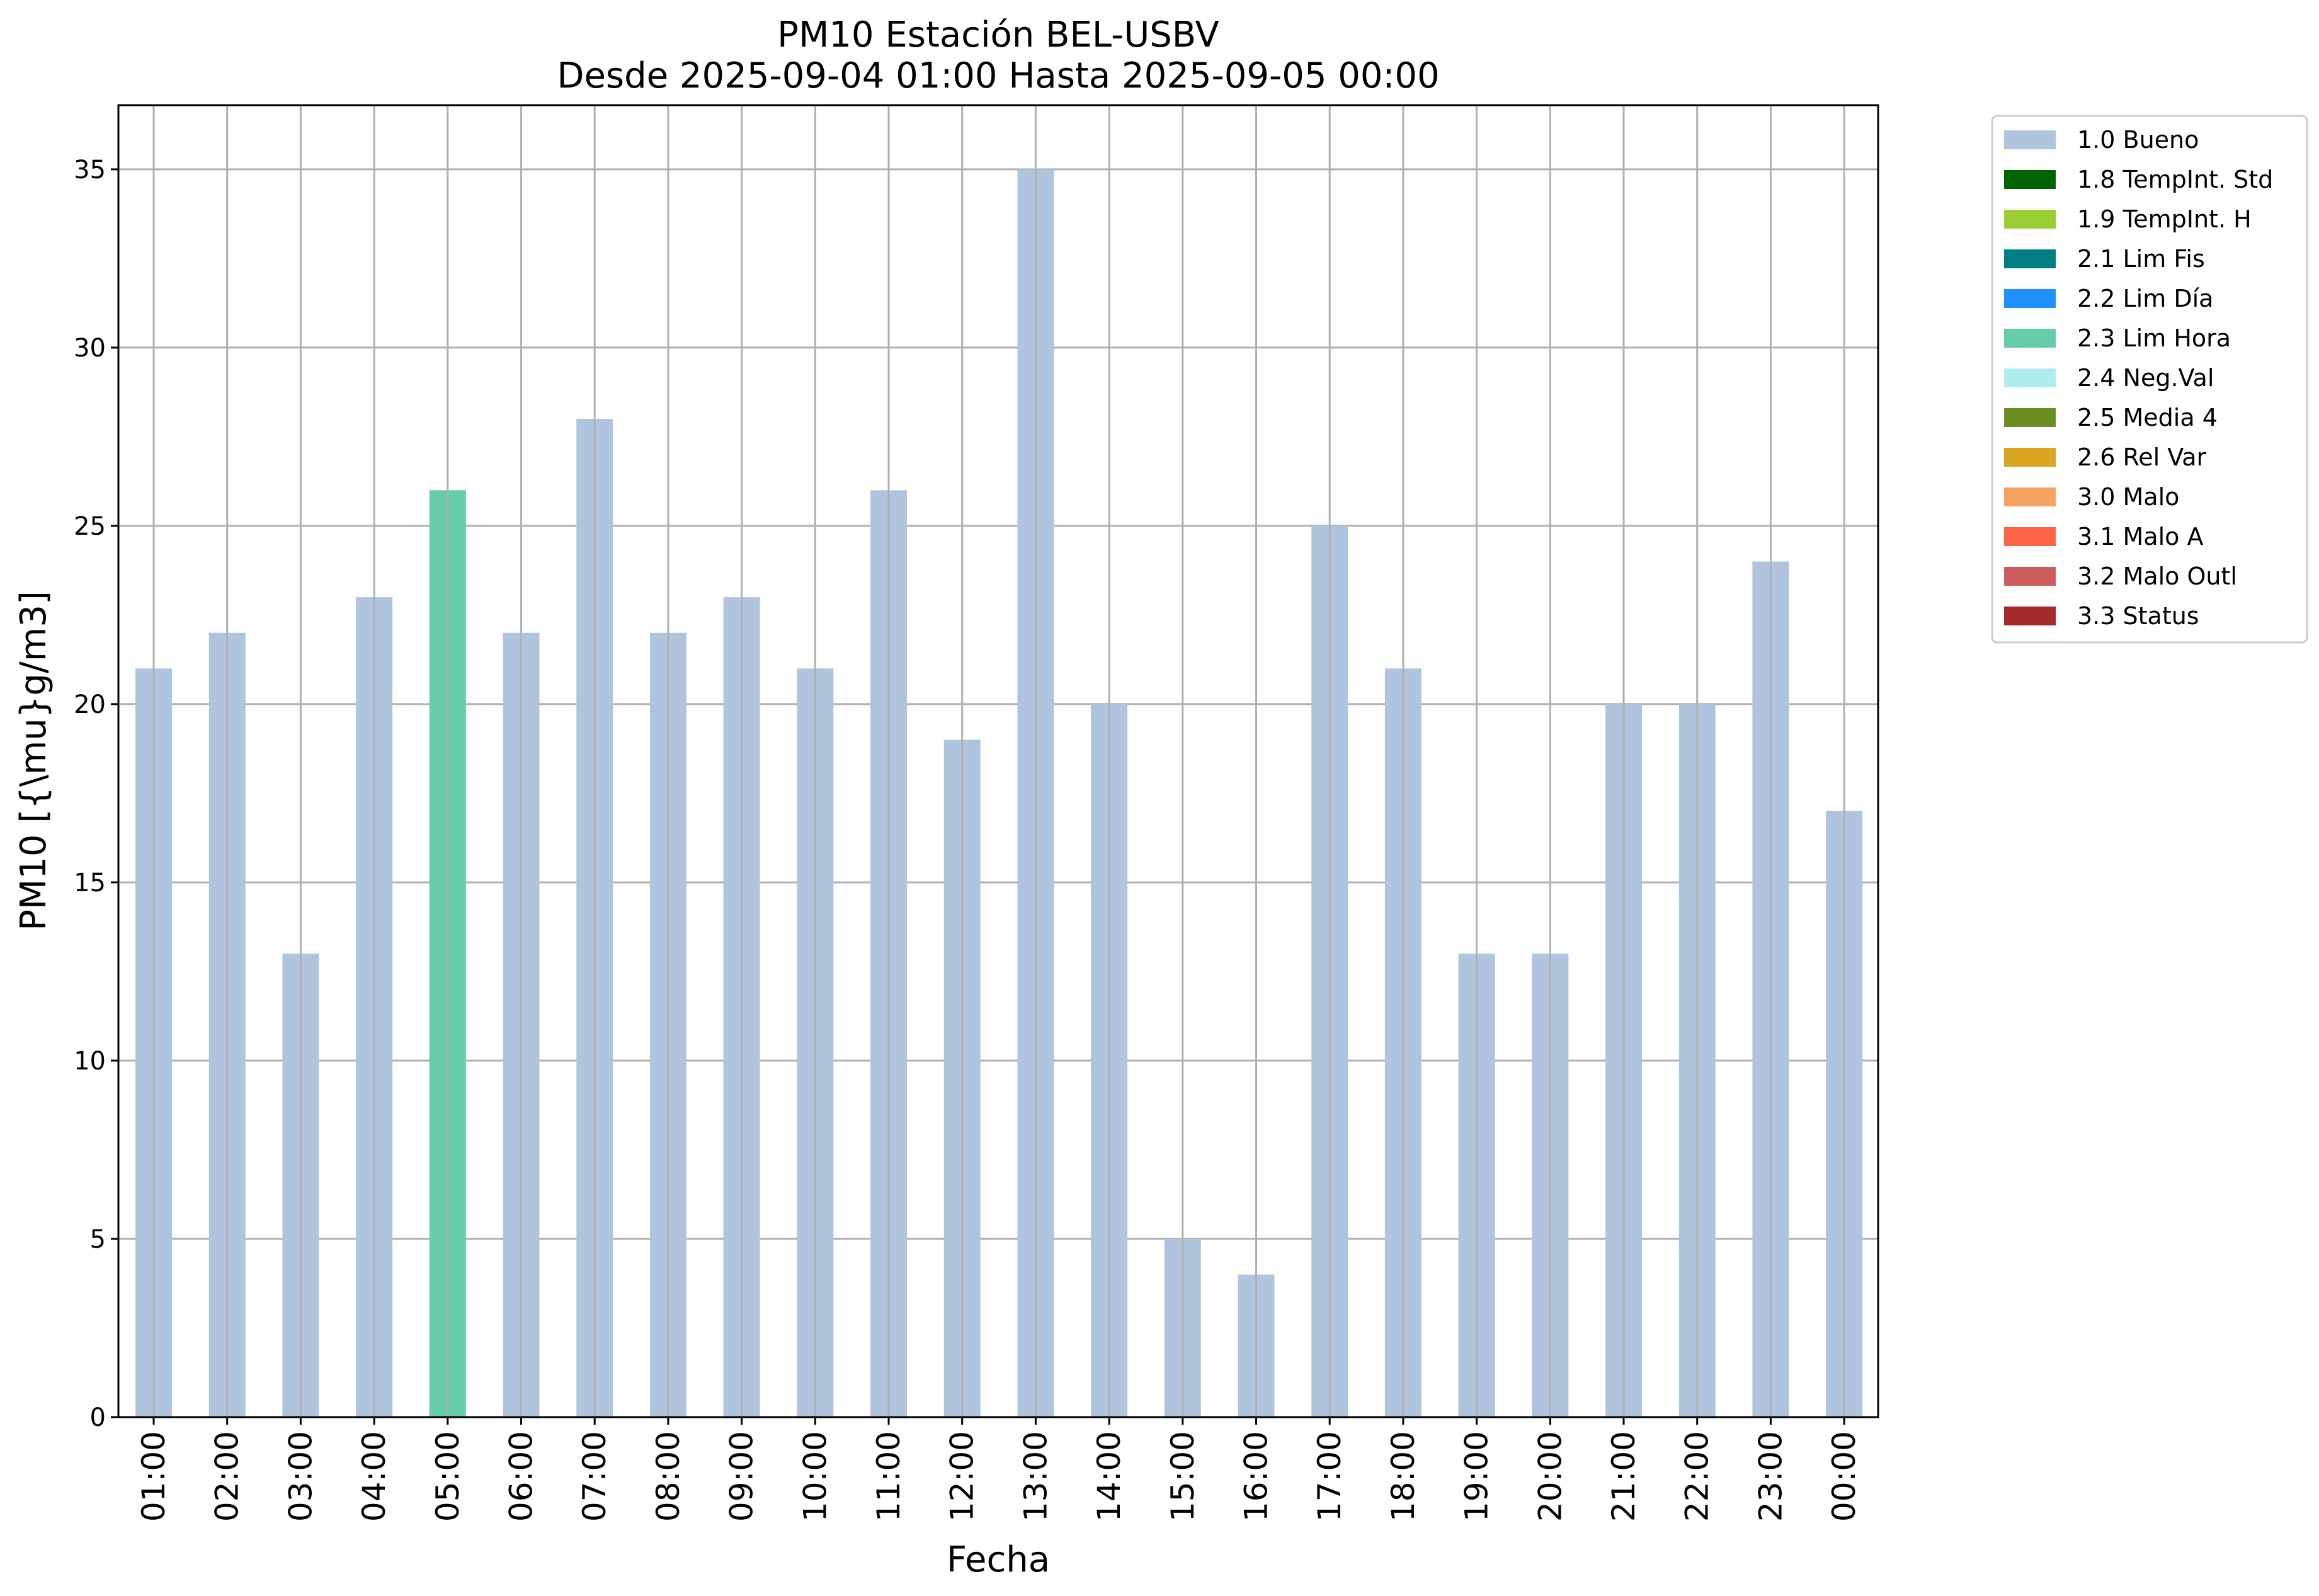 Image resolution: width=2319 pixels, height=1596 pixels. Describe the element at coordinates (2142, 457) in the screenshot. I see `legend-label: 2.6 Rel Var` at that location.